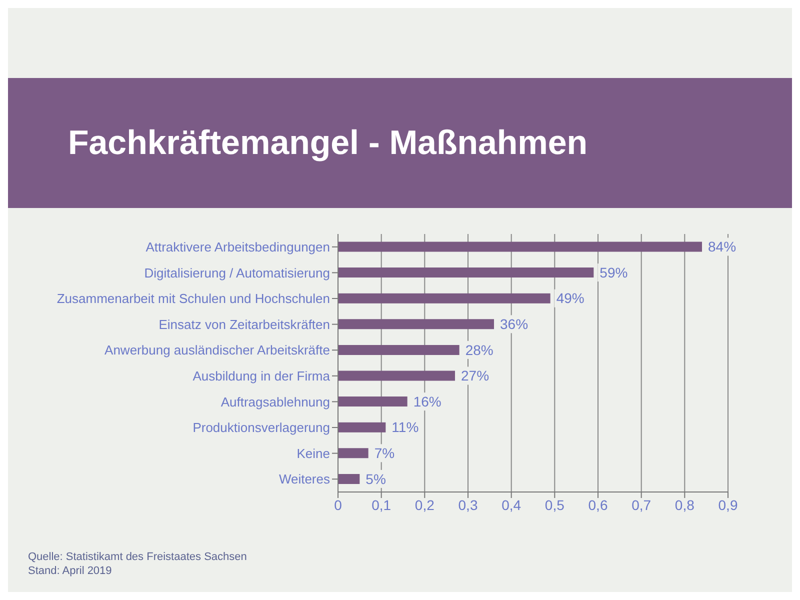 The width and height of the screenshot is (800, 600). What do you see at coordinates (468, 504) in the screenshot?
I see `x-tick-label: 0,3` at bounding box center [468, 504].